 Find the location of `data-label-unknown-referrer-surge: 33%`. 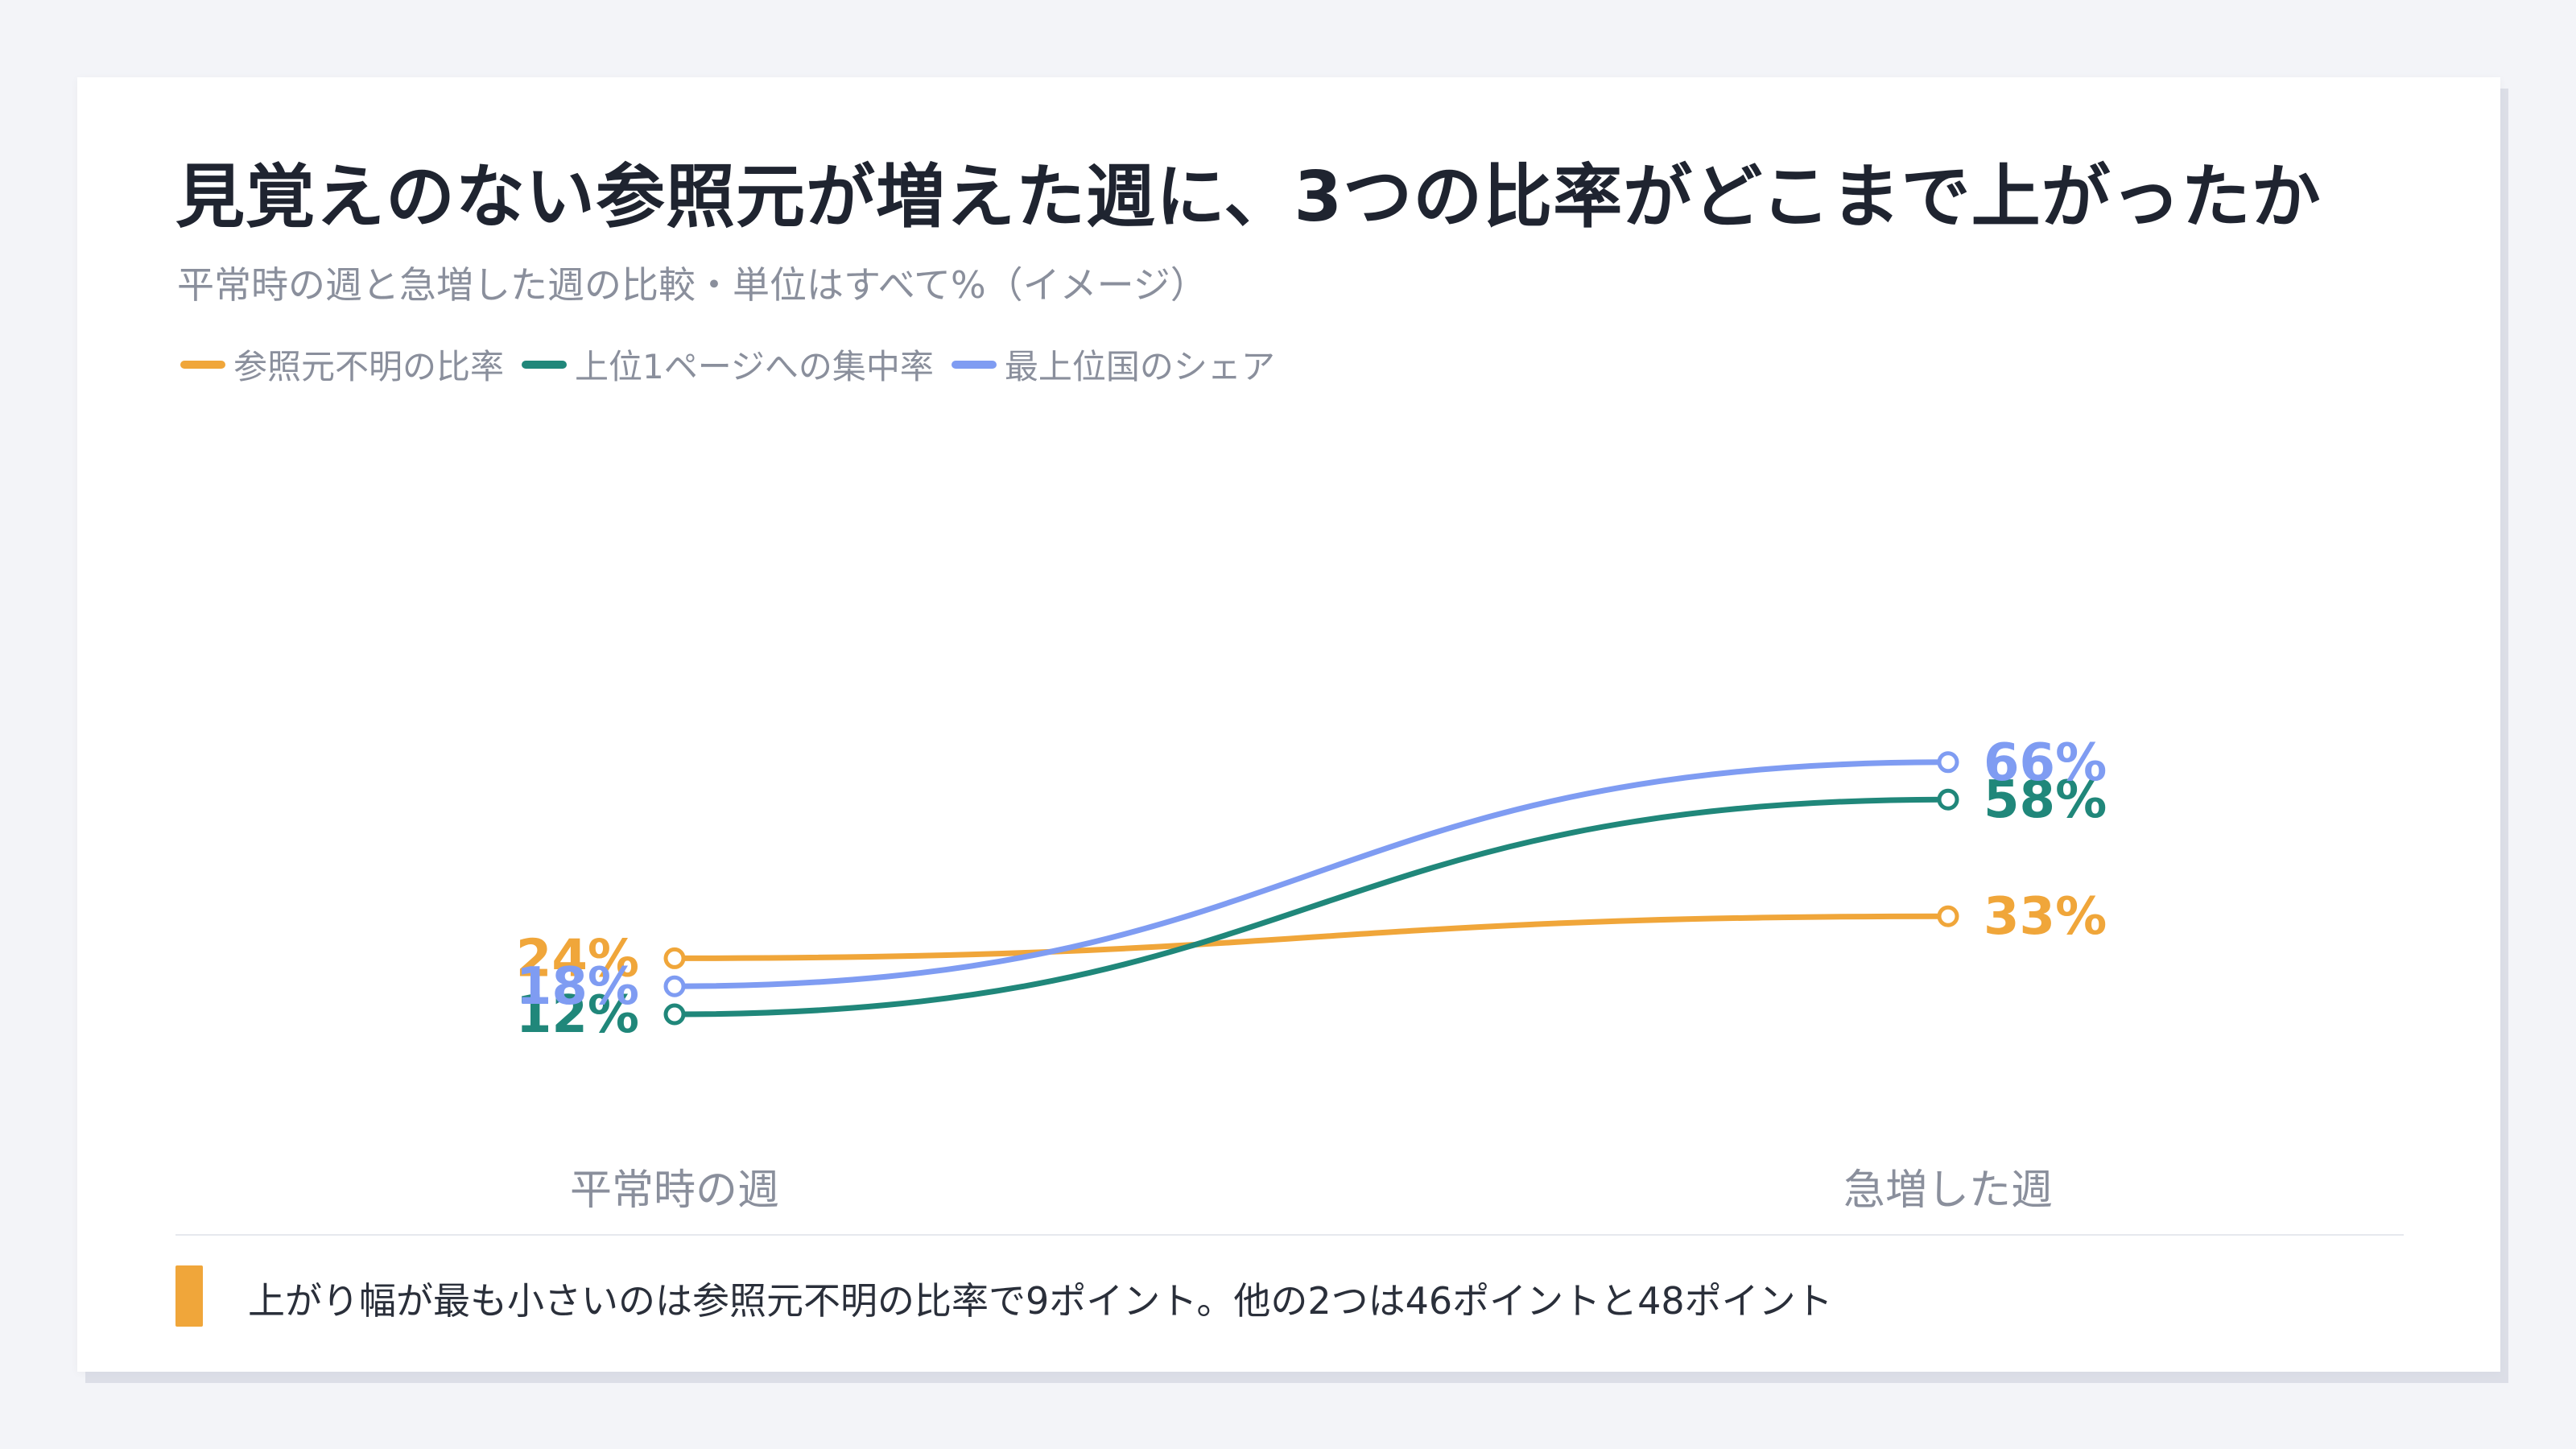

data-label-unknown-referrer-surge: 33% is located at coordinates (2045, 917).